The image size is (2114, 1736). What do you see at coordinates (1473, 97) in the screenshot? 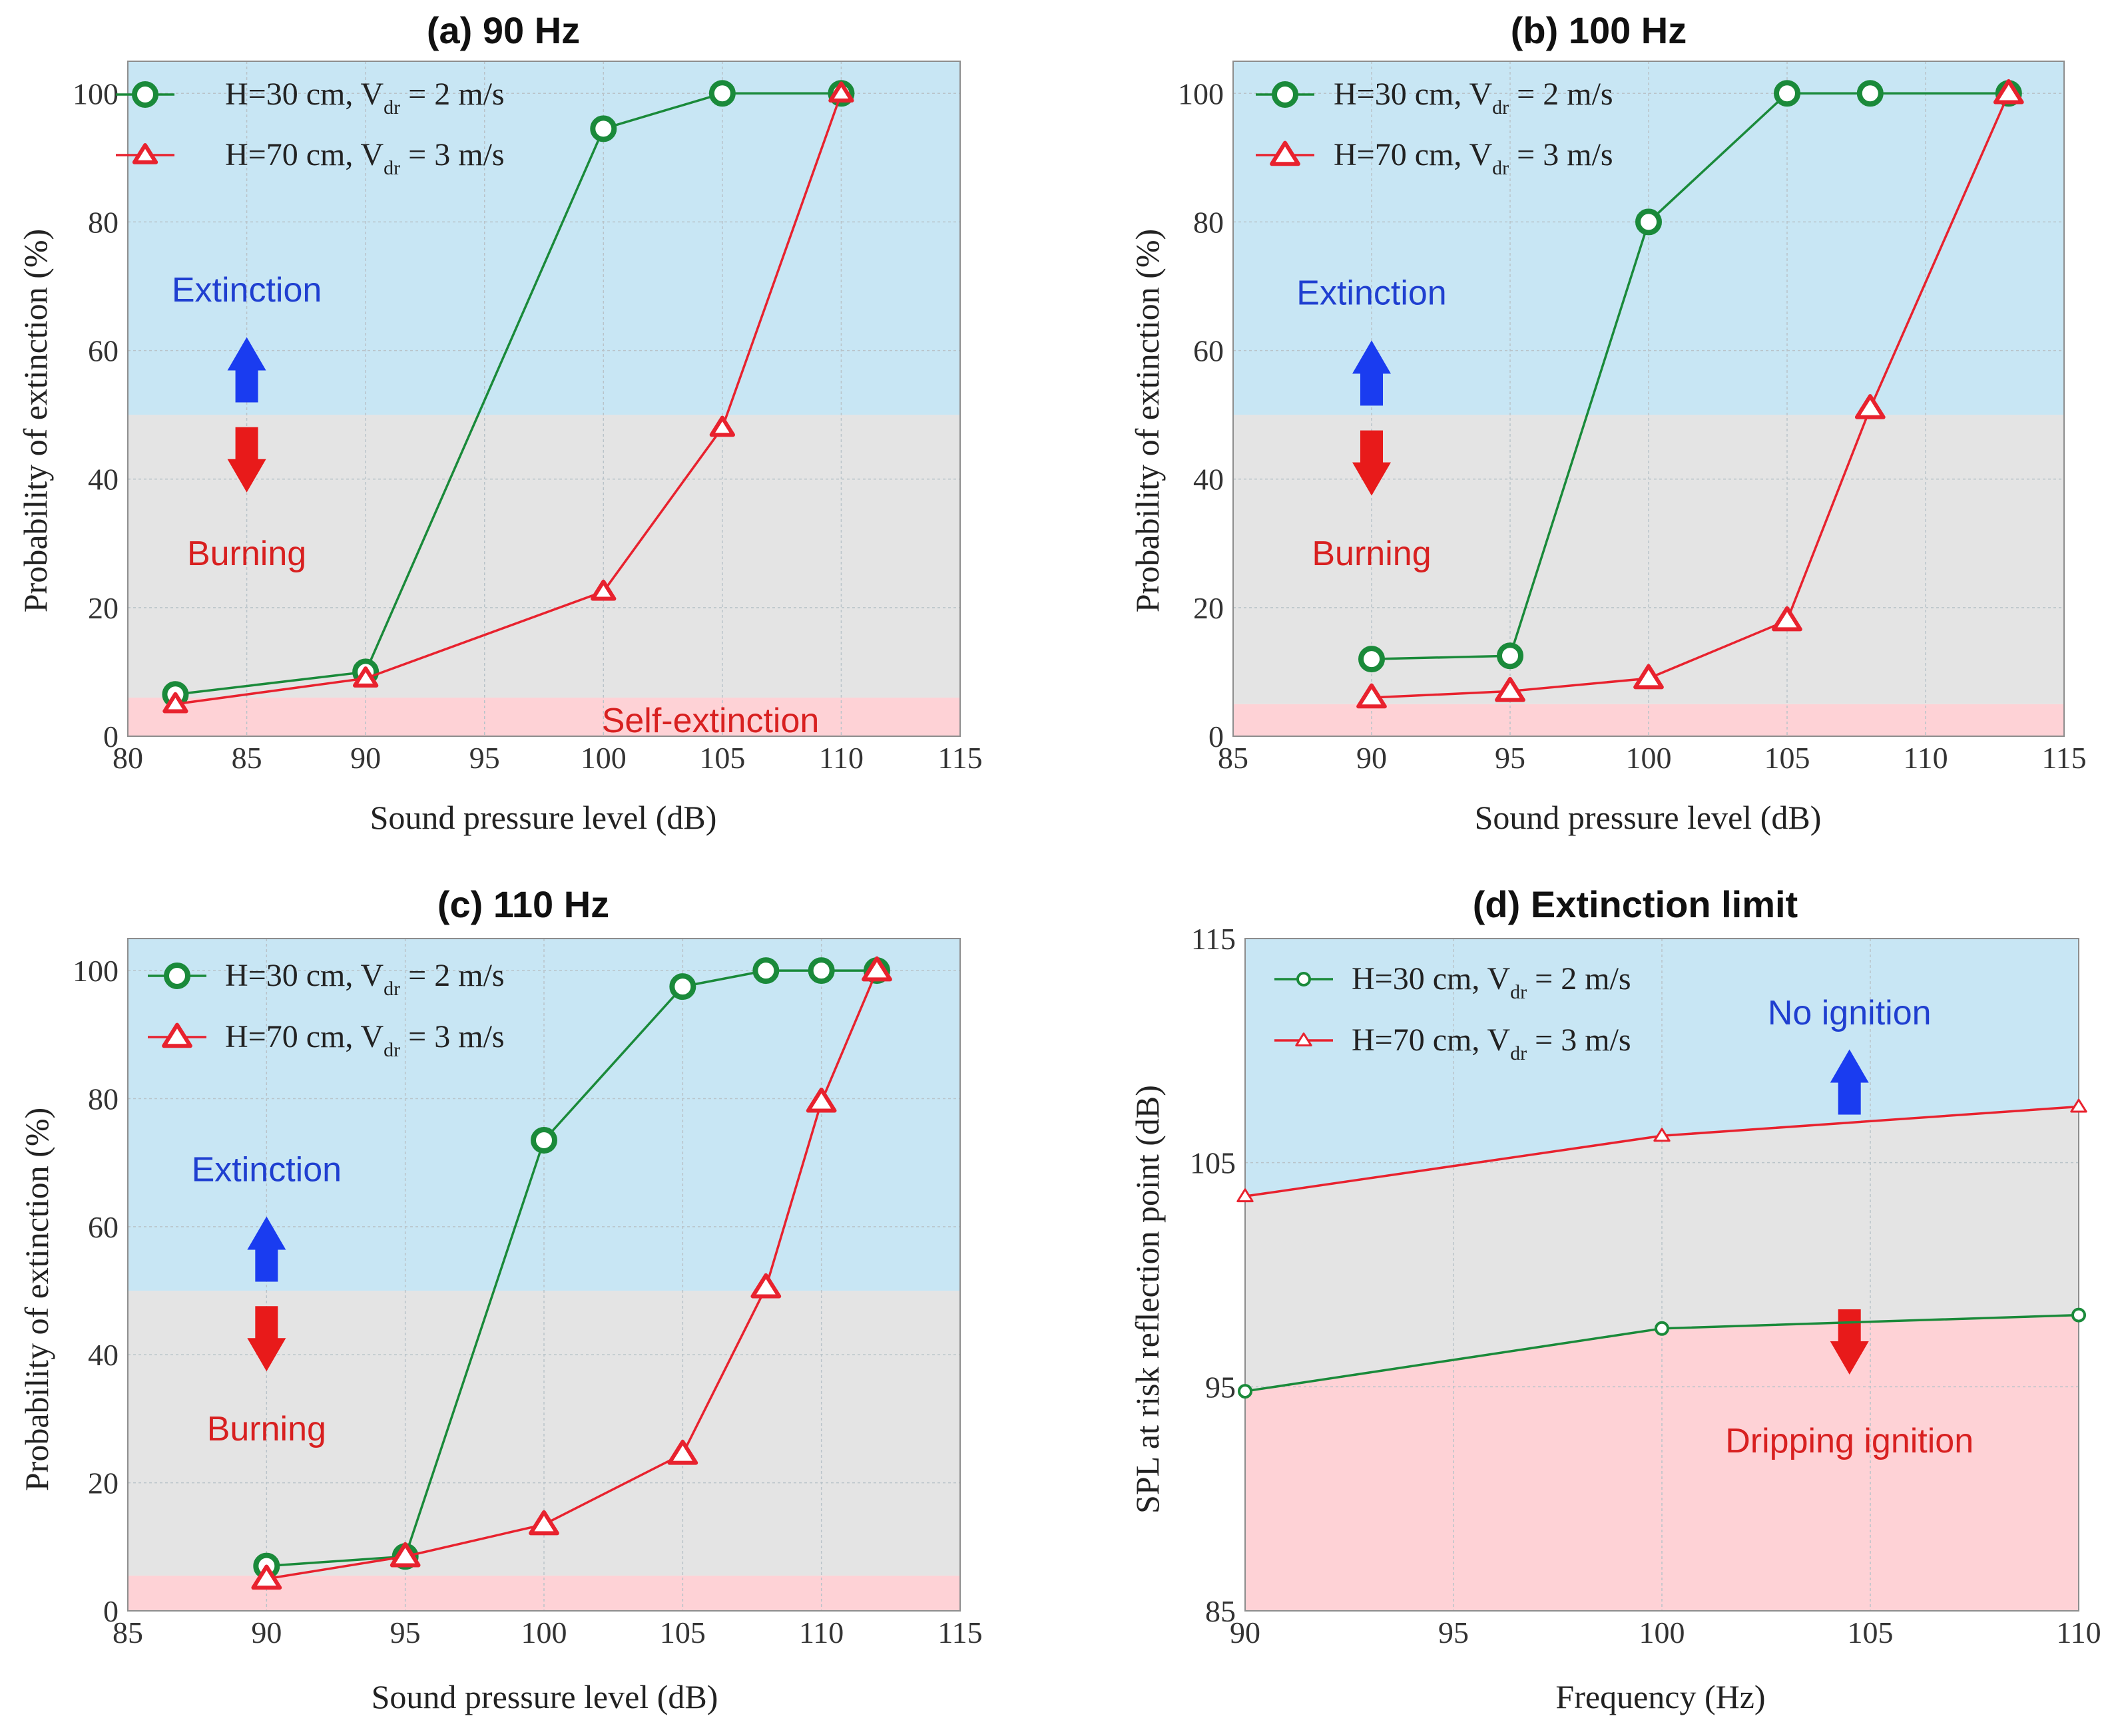
I see `panel-b-legend-label-green: H=30 cm, Vdr = 2 m/s` at bounding box center [1473, 97].